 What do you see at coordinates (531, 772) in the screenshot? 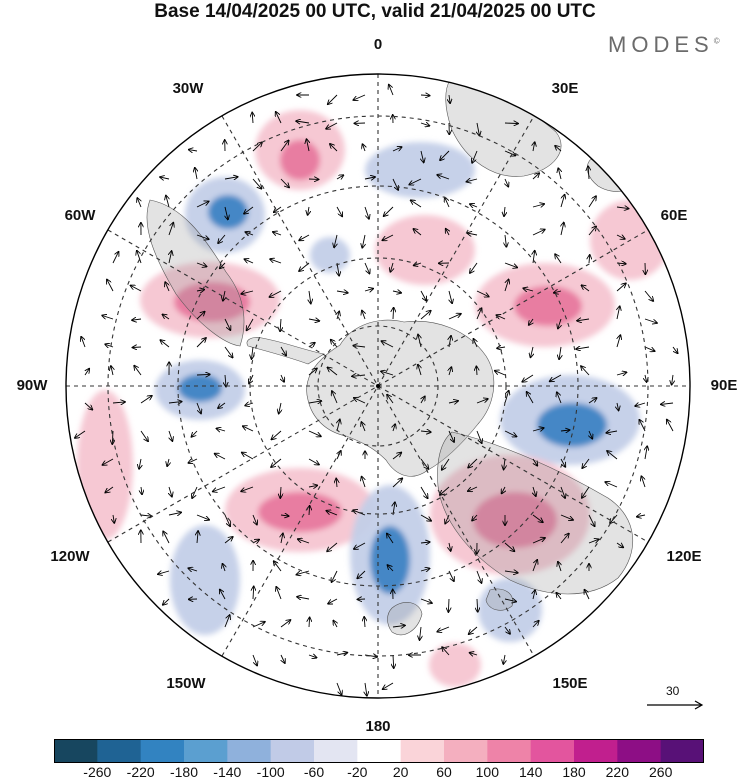
I see `colorbar-tick-label: 140` at bounding box center [531, 772].